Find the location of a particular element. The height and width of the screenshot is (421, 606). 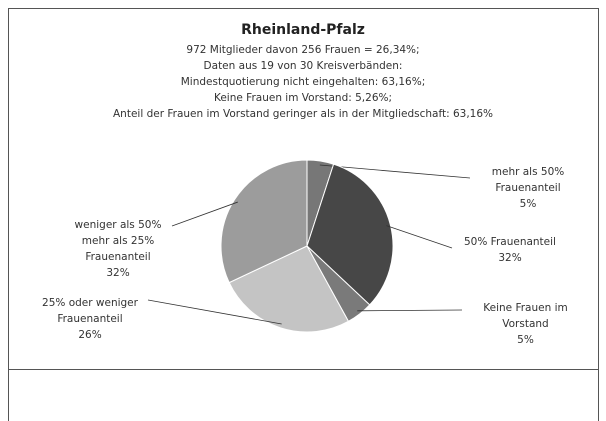

category-label: Keine Frauen im Vorstand is located at coordinates (525, 316).